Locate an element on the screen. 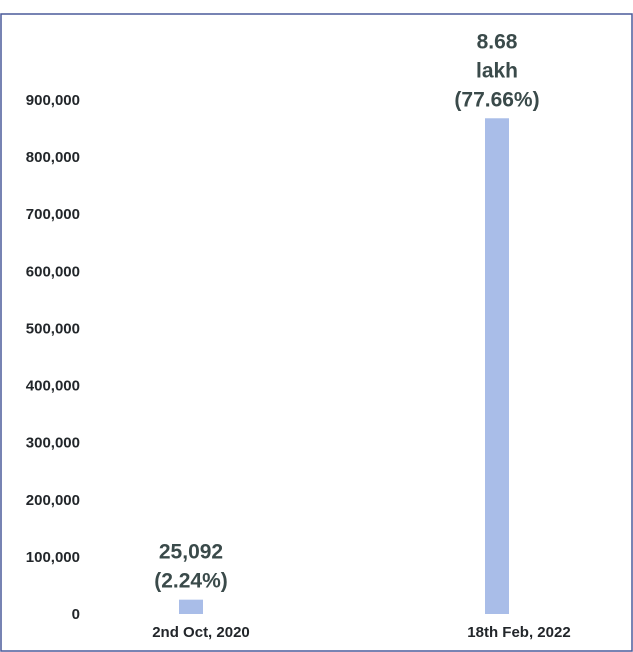 The width and height of the screenshot is (633, 652). y-tick-label: 900,000 is located at coordinates (53, 100).